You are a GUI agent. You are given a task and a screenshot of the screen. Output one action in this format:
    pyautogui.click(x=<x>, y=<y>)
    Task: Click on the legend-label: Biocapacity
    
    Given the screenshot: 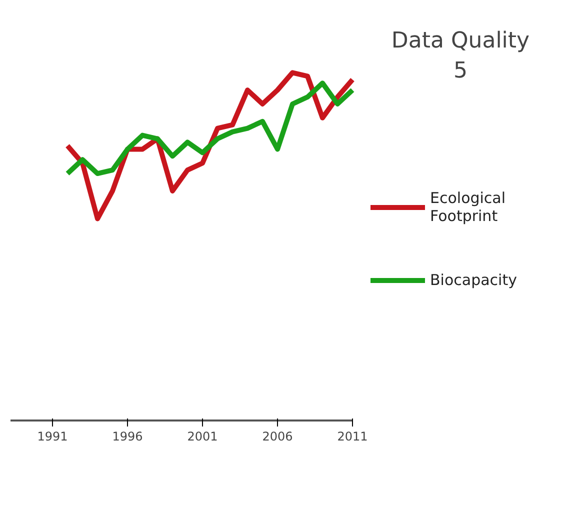 What is the action you would take?
    pyautogui.click(x=473, y=280)
    